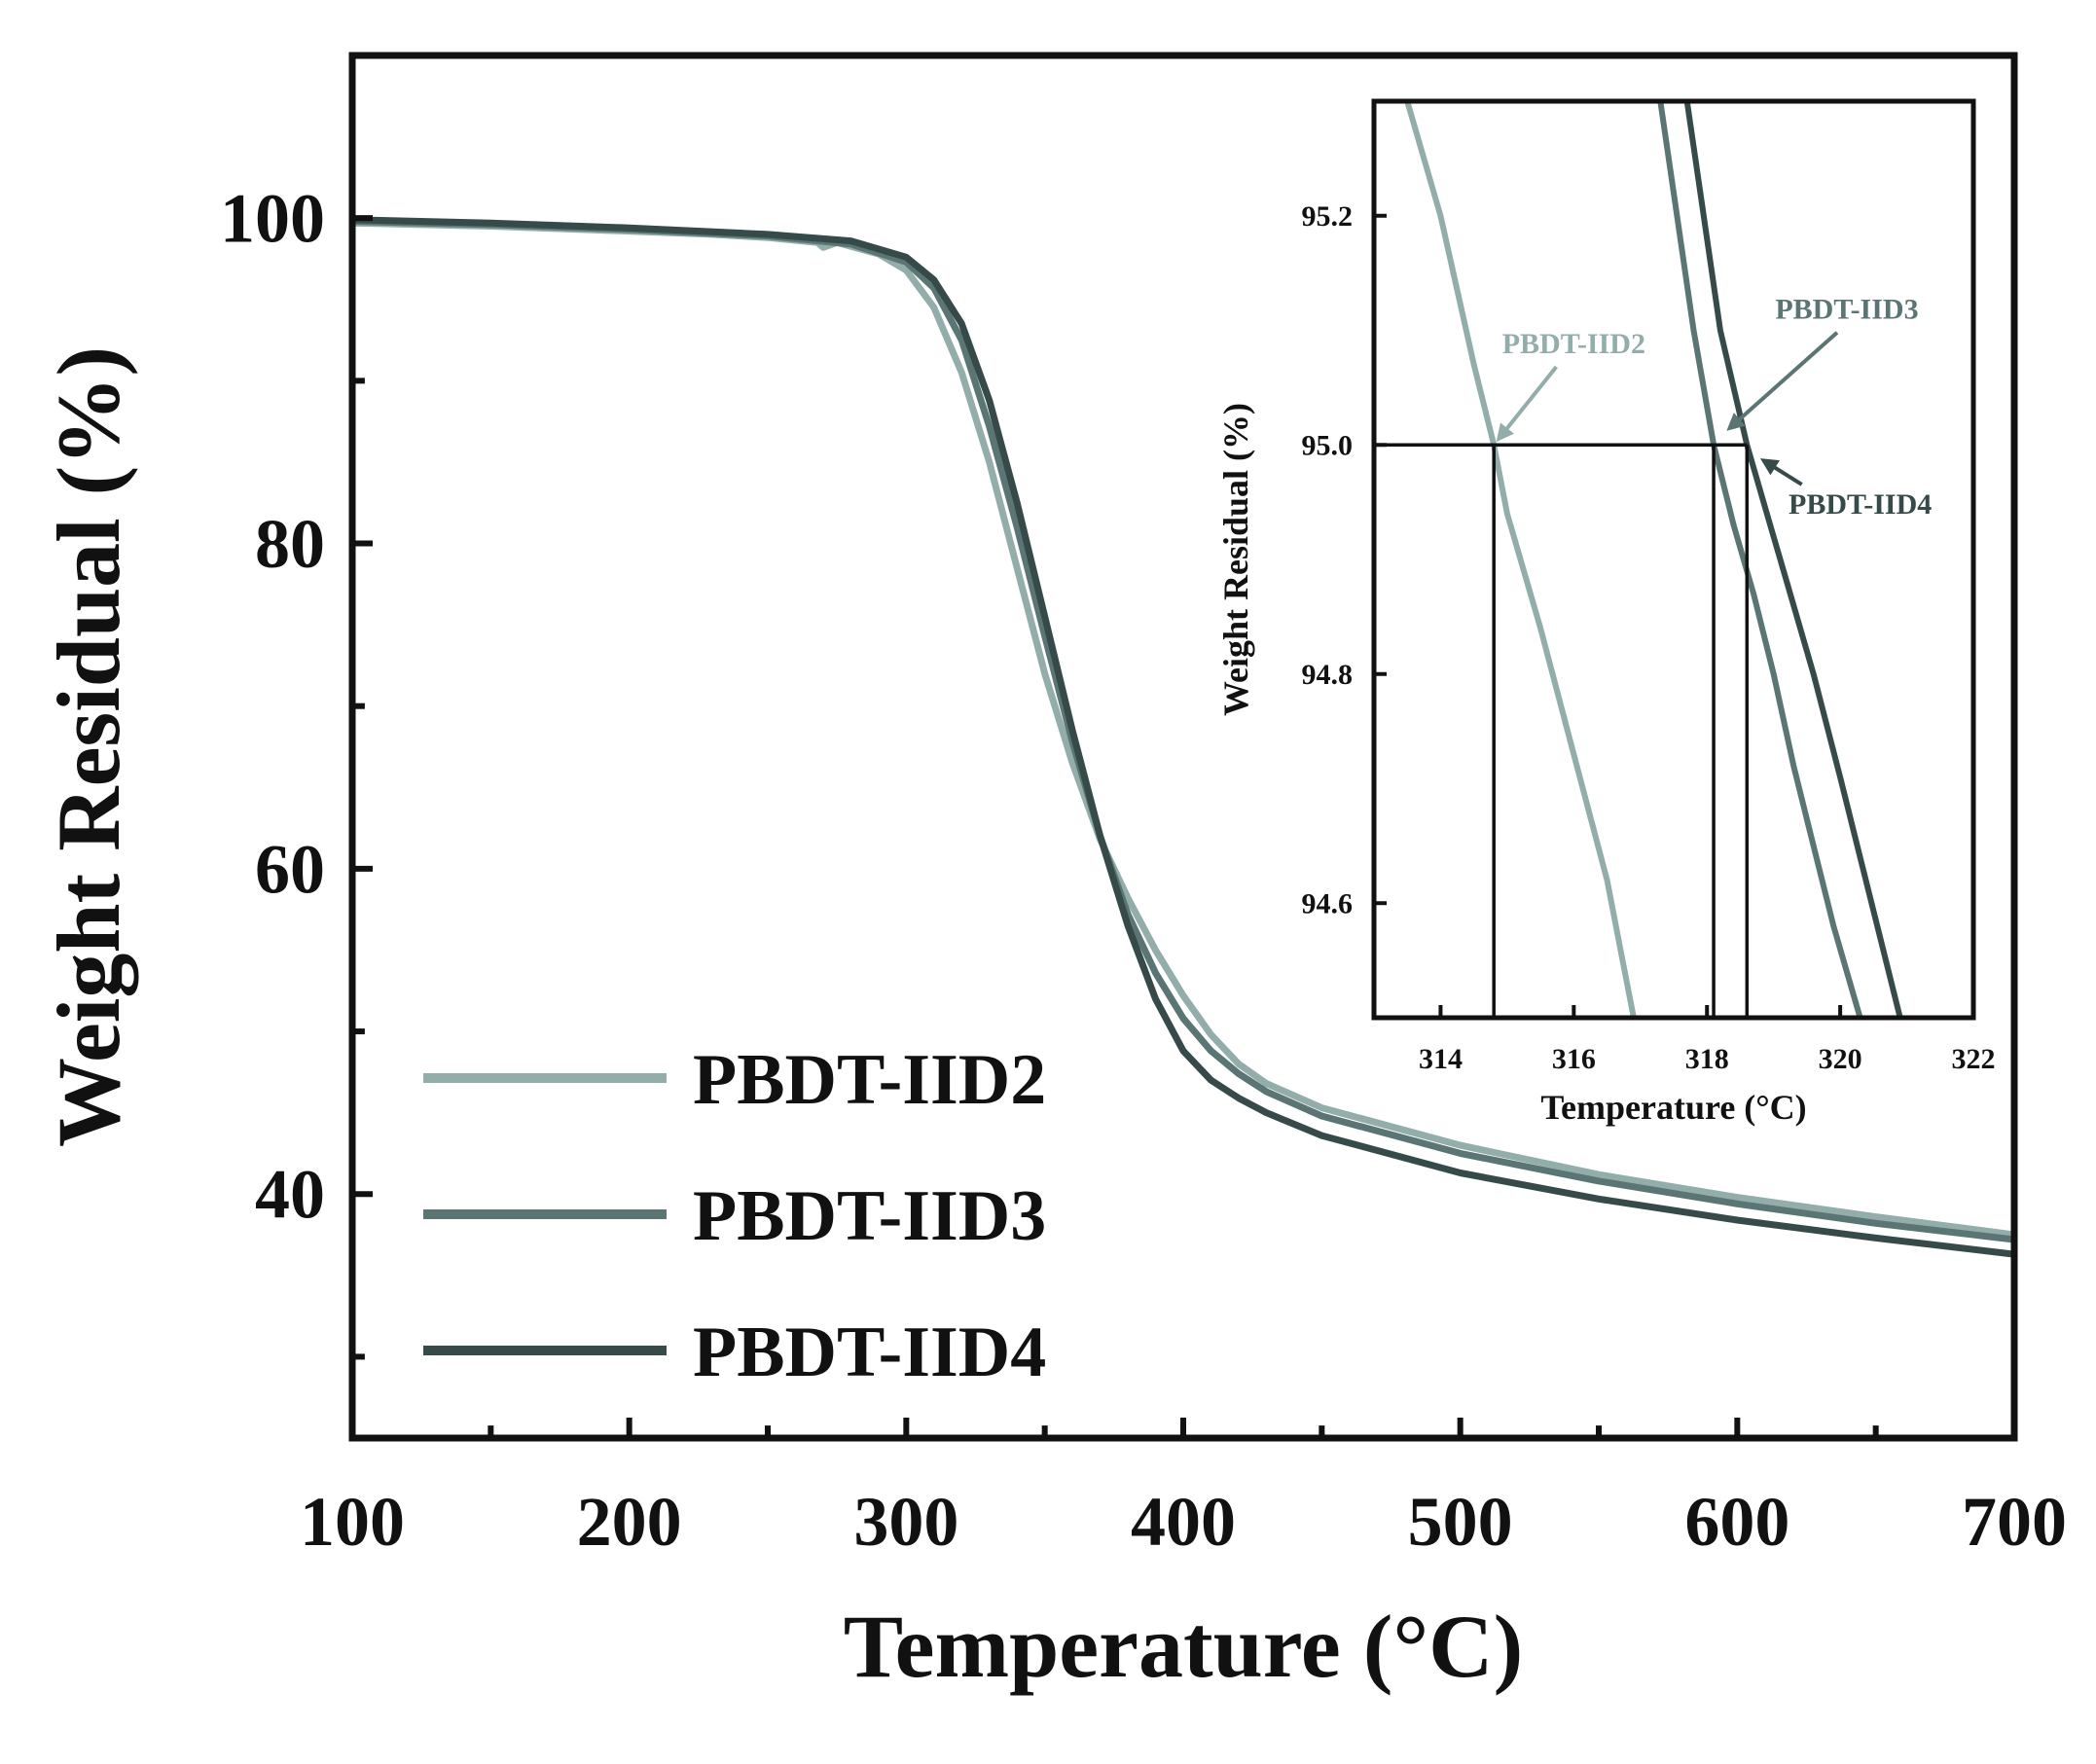 The width and height of the screenshot is (2096, 1764). I want to click on inset-annotations: PBDT-IID2 PBDT-IID3 PBDT-IID4, so click(1714, 407).